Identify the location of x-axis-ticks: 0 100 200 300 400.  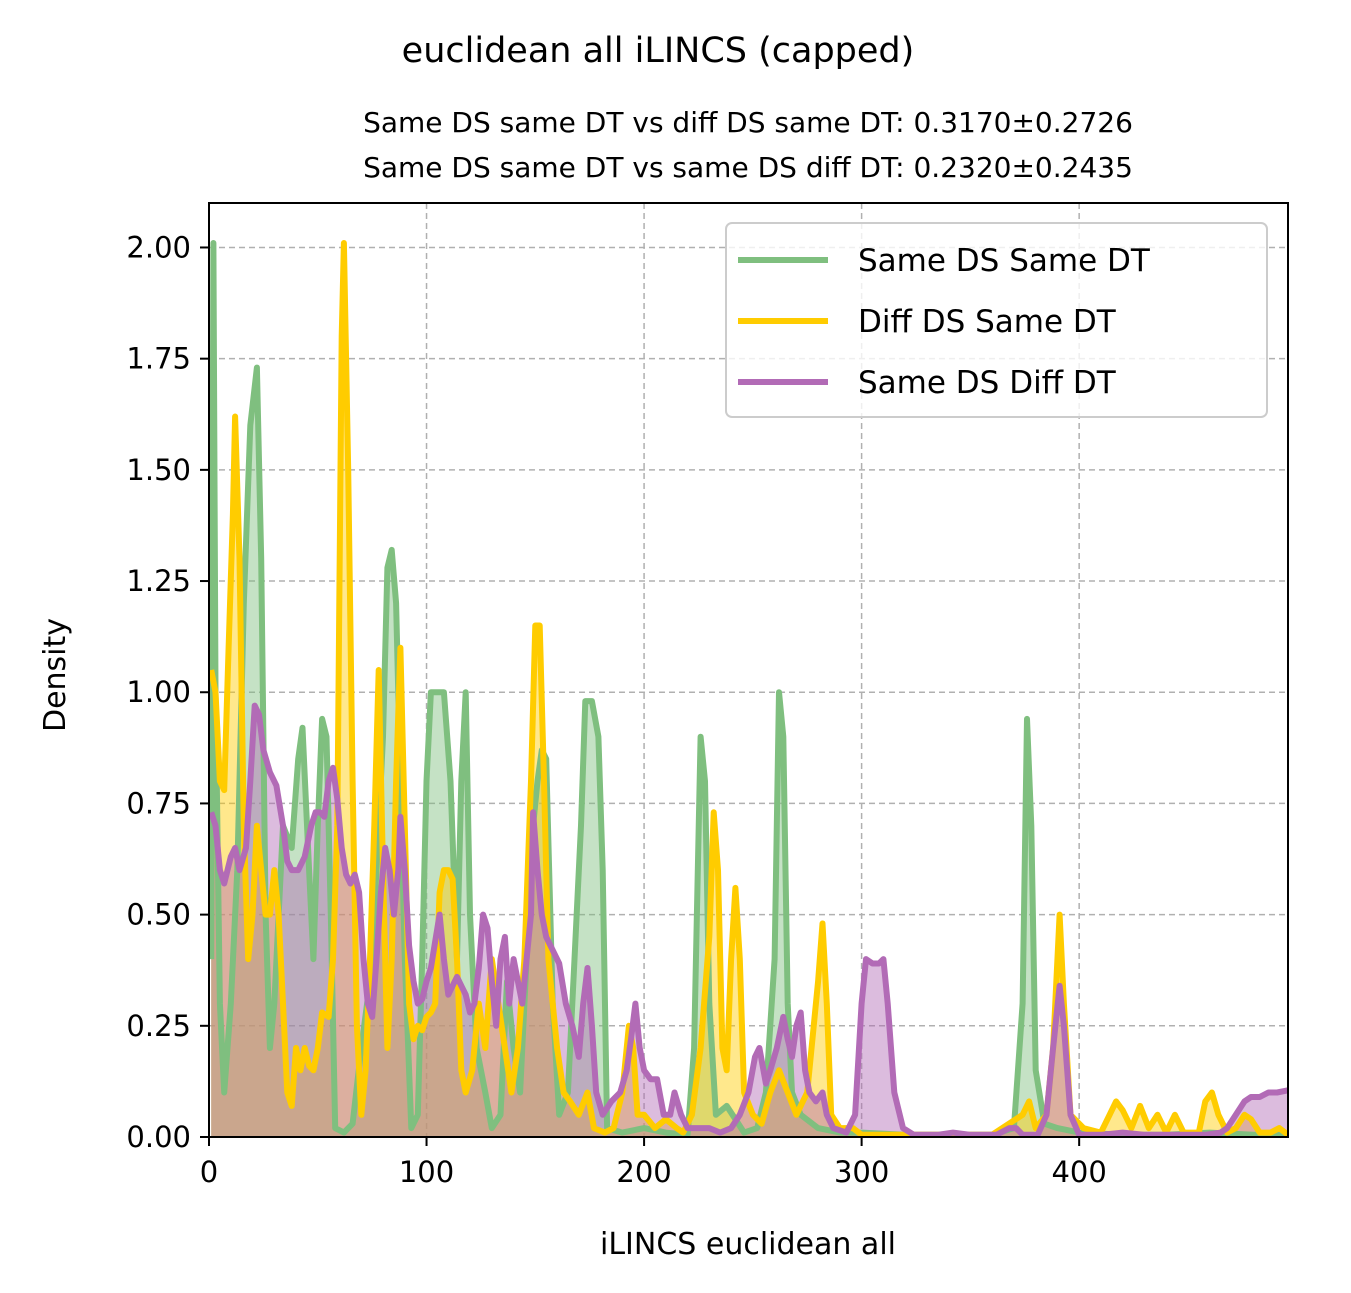
(653, 1163).